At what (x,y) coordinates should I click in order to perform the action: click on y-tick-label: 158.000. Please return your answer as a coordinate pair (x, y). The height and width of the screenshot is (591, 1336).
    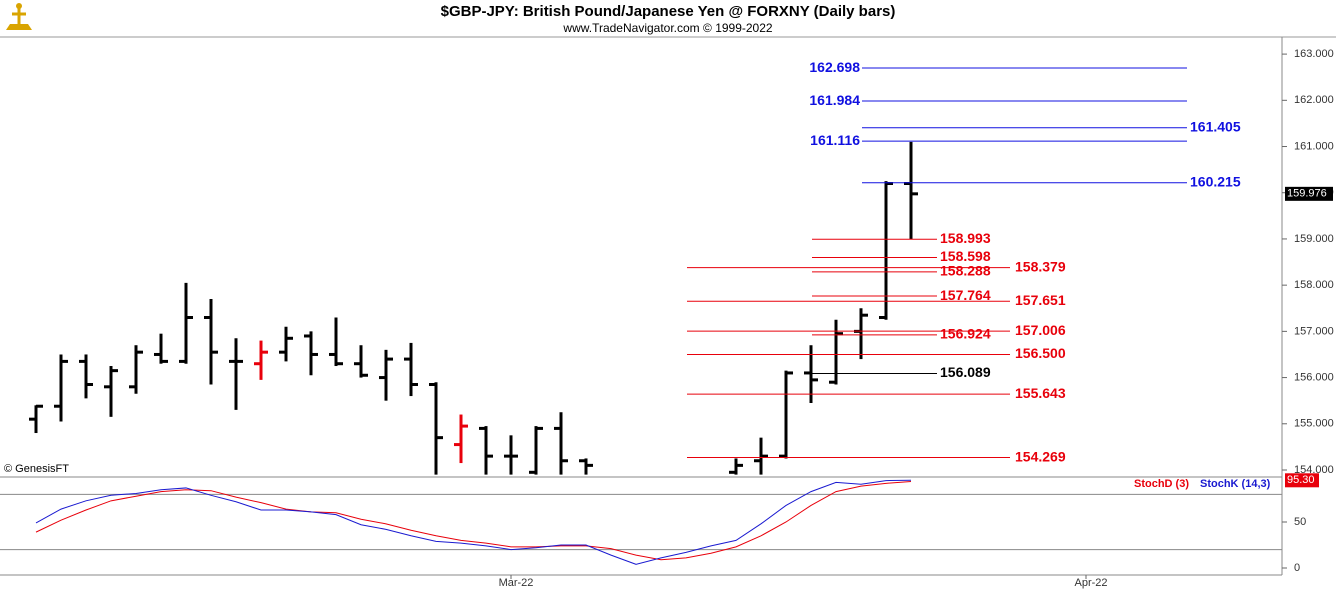
    Looking at the image, I should click on (1314, 285).